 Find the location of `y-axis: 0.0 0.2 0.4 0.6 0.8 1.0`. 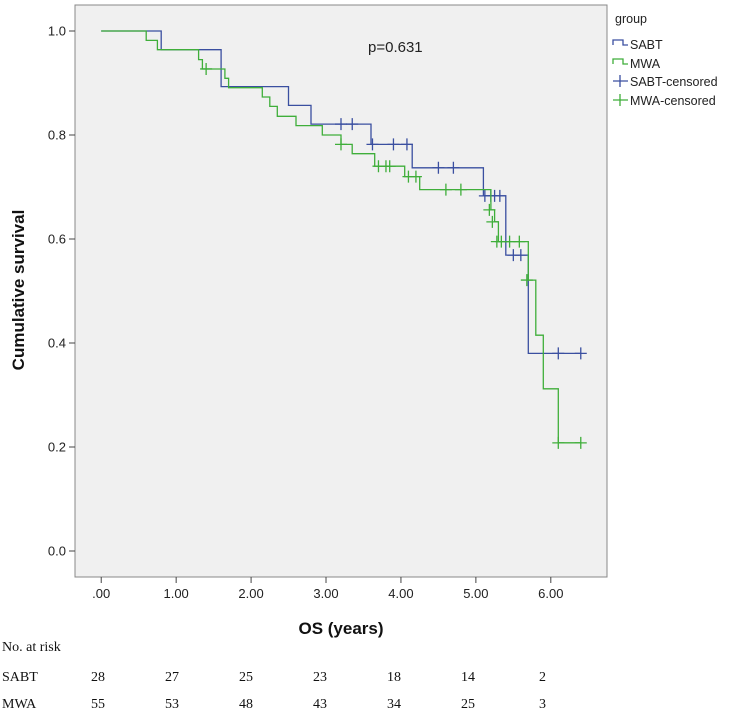

y-axis: 0.0 0.2 0.4 0.6 0.8 1.0 is located at coordinates (61, 291).